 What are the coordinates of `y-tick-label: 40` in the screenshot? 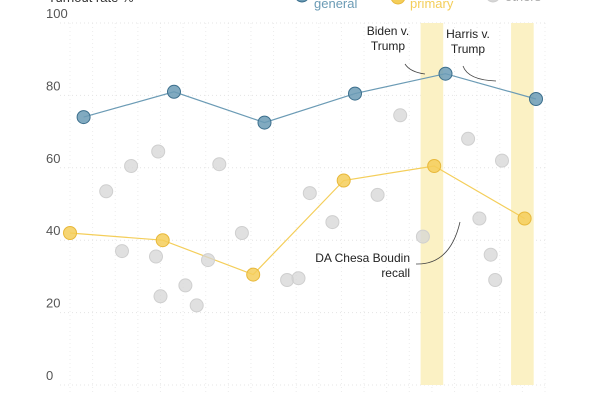 It's located at (53, 230).